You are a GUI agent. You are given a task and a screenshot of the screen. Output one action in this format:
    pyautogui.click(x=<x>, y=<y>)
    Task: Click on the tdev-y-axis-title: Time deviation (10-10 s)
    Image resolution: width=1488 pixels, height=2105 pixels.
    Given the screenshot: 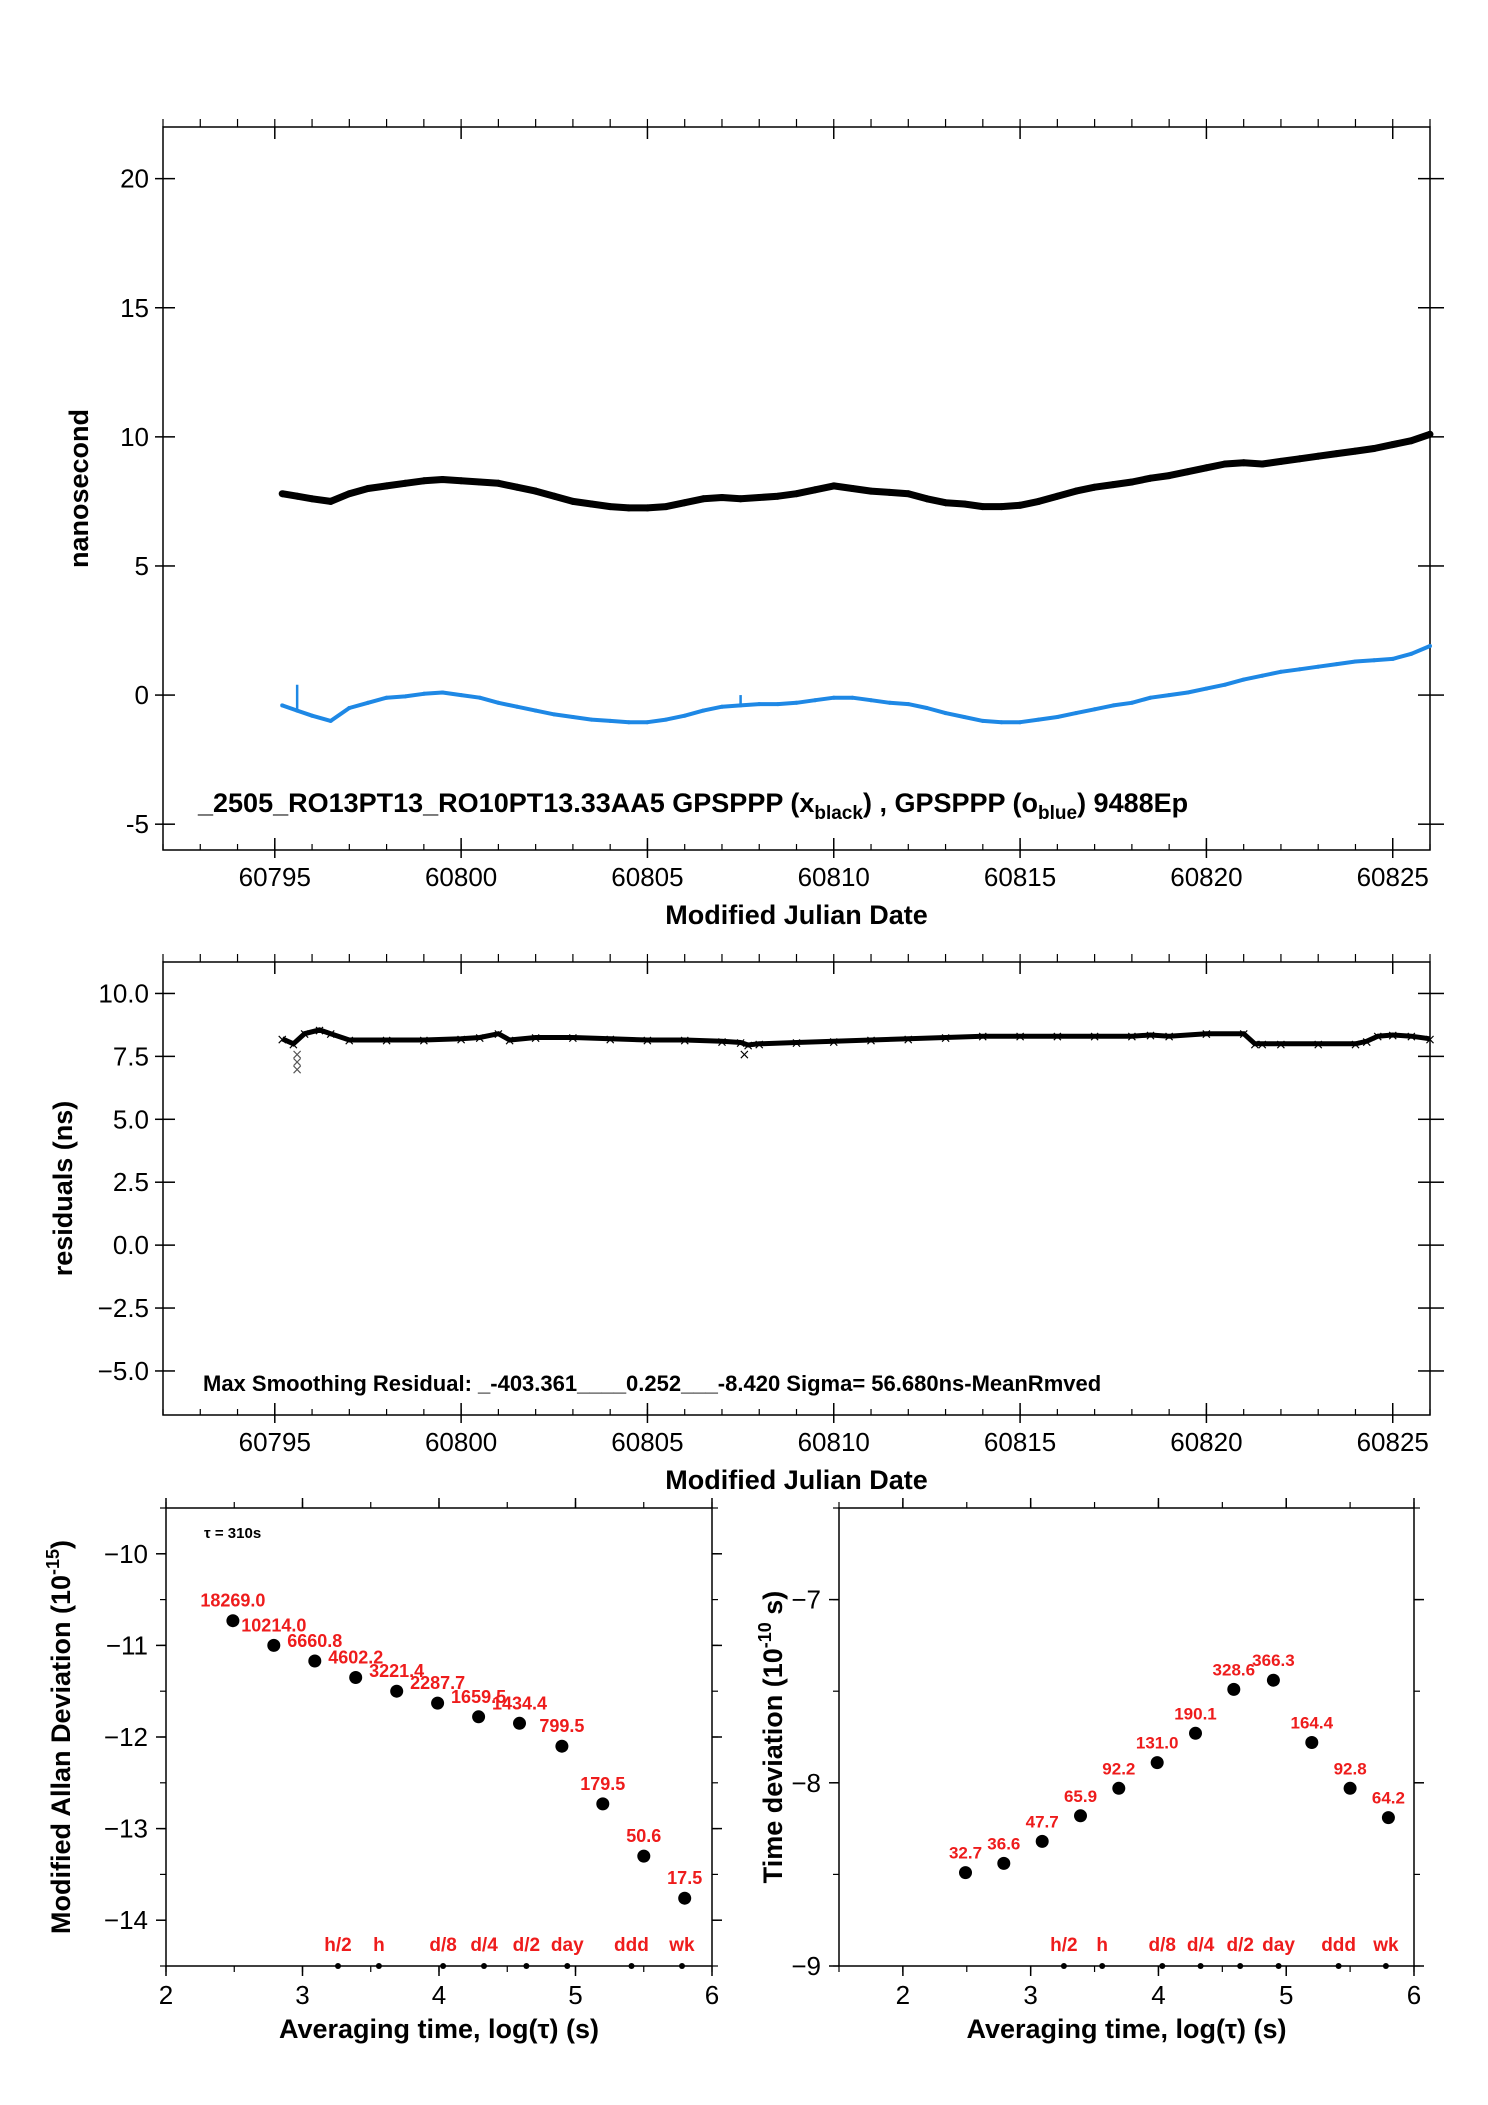 What is the action you would take?
    pyautogui.click(x=771, y=1737)
    